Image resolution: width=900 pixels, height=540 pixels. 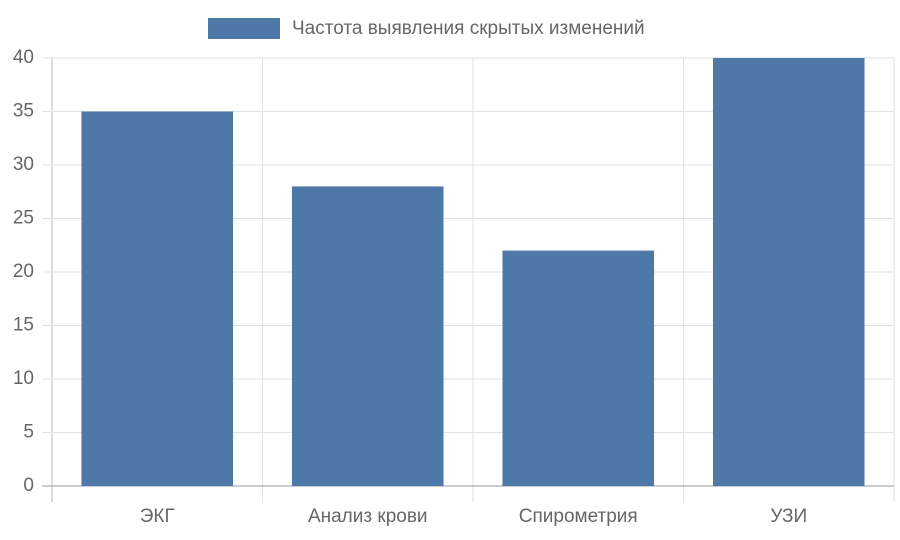 What do you see at coordinates (23, 271) in the screenshot?
I see `y-tick-label: 20` at bounding box center [23, 271].